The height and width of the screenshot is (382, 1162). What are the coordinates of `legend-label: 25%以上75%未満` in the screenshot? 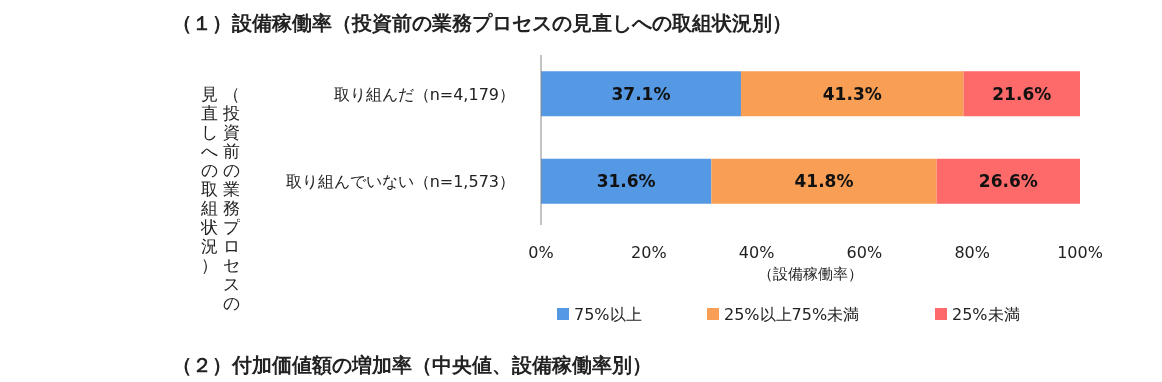 It's located at (792, 314).